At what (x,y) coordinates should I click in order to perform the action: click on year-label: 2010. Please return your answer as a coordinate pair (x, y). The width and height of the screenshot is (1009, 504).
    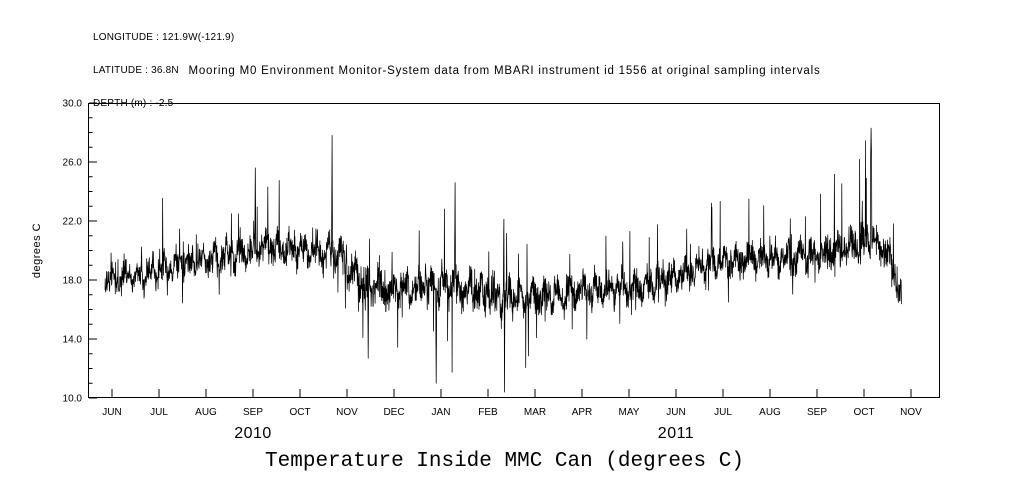
    Looking at the image, I should click on (253, 433).